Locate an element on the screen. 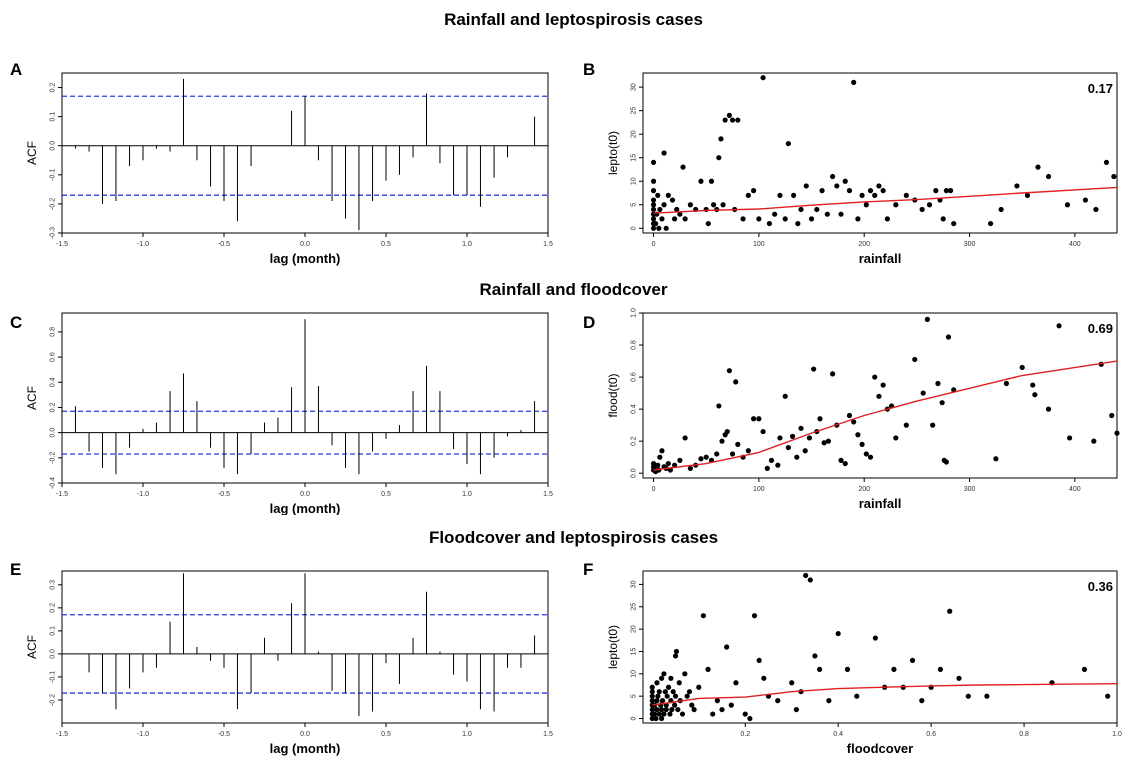 The width and height of the screenshot is (1147, 760). correlation-value-d: 0.69 is located at coordinates (1100, 328).